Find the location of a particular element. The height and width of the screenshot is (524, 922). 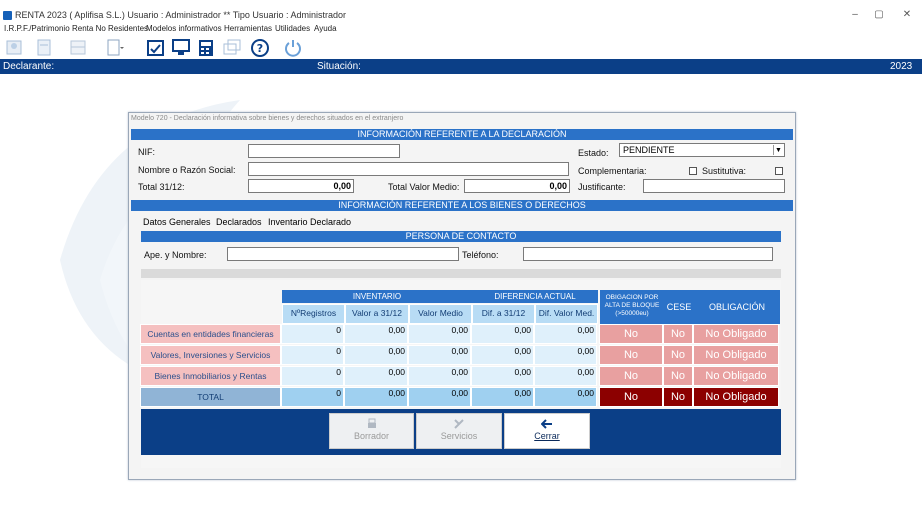

total-3112-label: Total 31/12: is located at coordinates (161, 187).